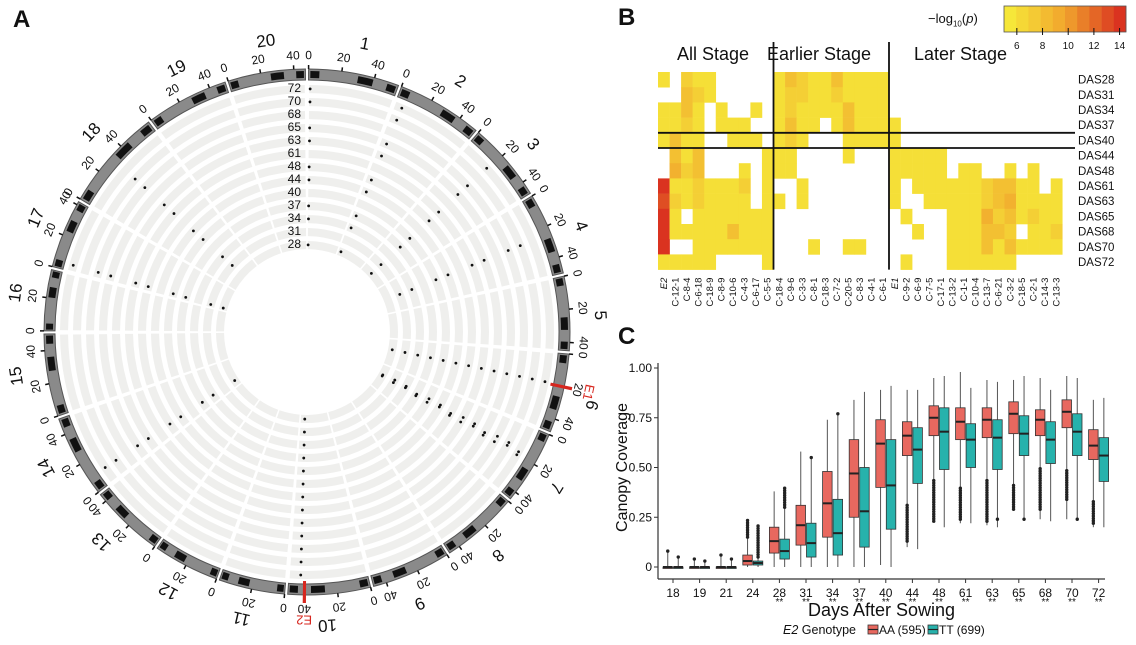 The height and width of the screenshot is (645, 1136). What do you see at coordinates (390, 595) in the screenshot?
I see `tick-label: 40` at bounding box center [390, 595].